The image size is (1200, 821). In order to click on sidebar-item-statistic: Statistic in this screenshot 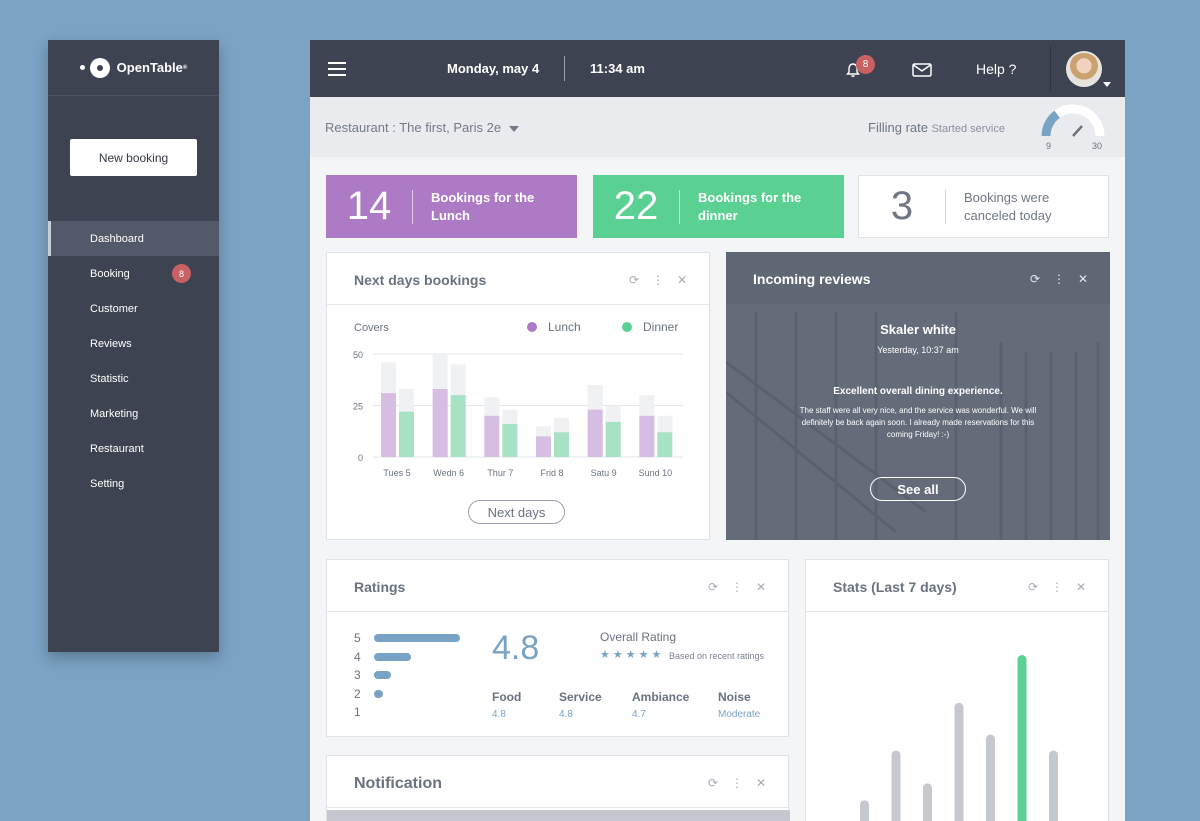, I will do `click(133, 378)`.